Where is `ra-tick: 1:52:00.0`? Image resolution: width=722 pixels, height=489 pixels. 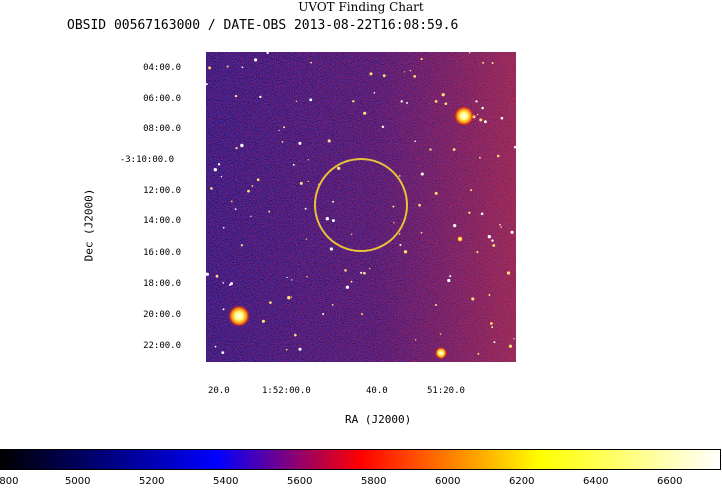 ra-tick: 1:52:00.0 is located at coordinates (286, 391).